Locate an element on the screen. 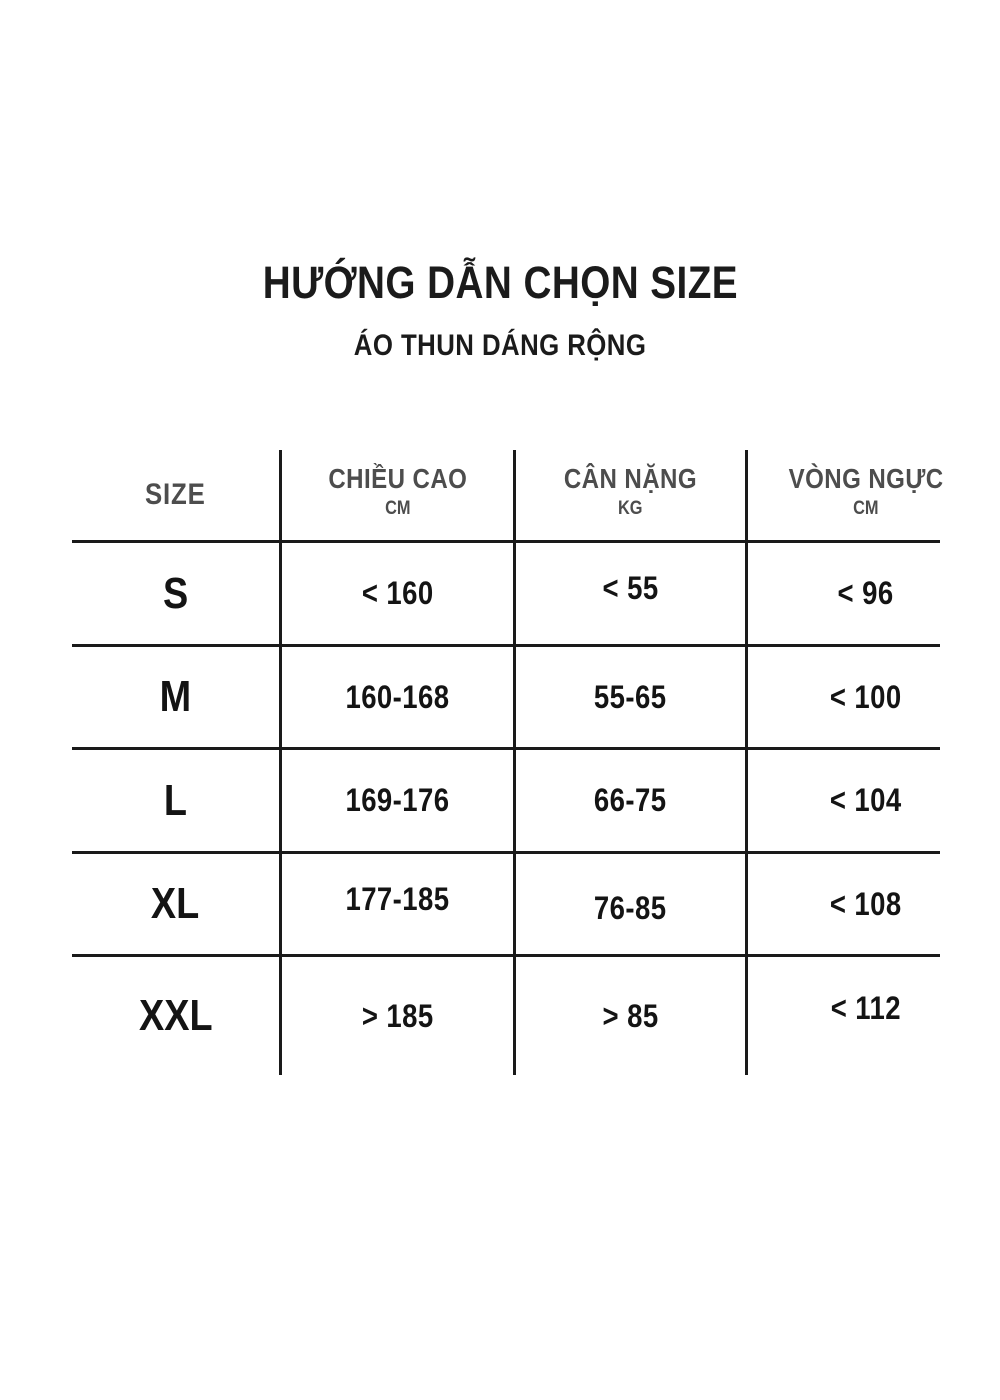  column-header-height-group: CHIỀU CAO CM is located at coordinates (398, 491).